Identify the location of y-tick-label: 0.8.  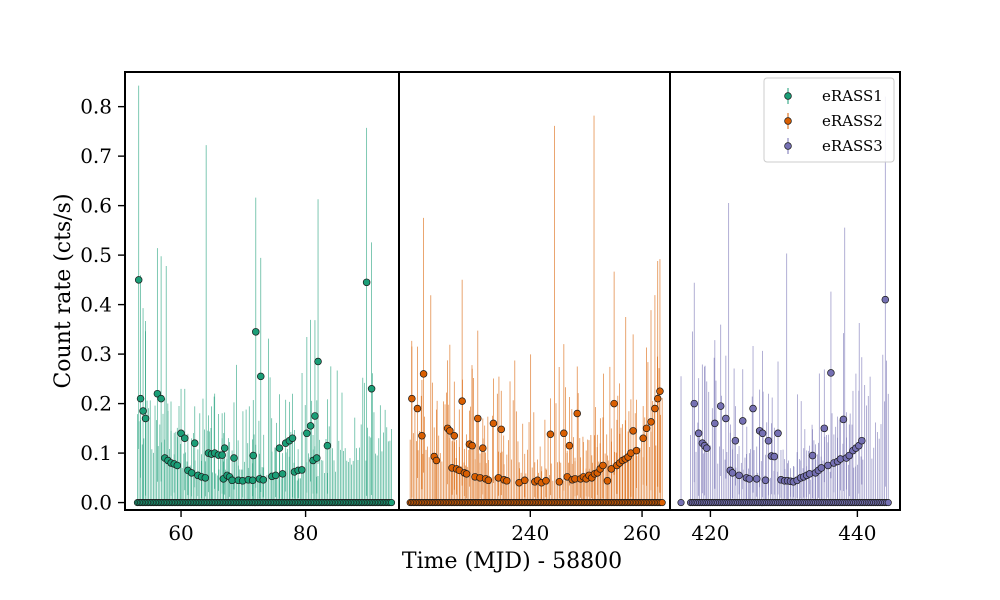
(96, 107).